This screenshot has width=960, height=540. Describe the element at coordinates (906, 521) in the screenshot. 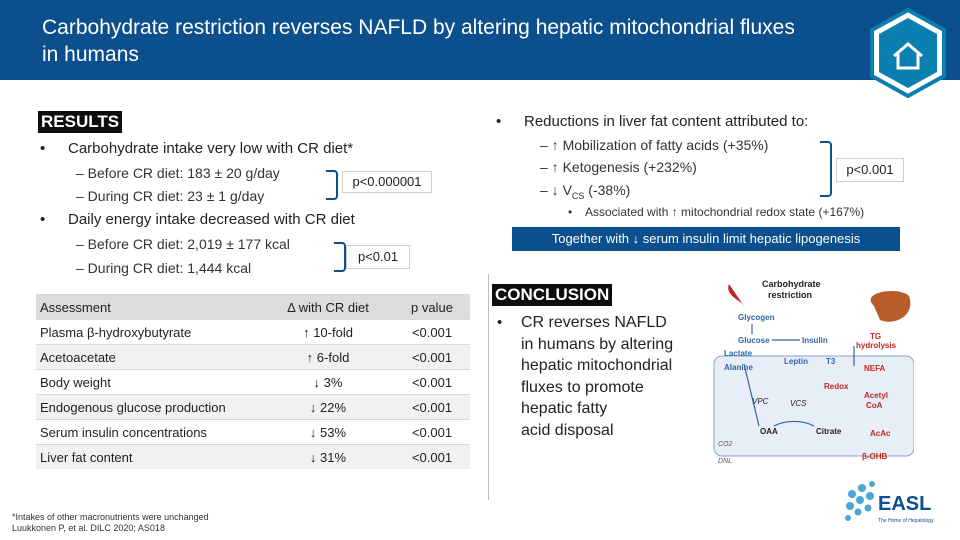

I see `svg-text: The Home of Hepatology` at that location.